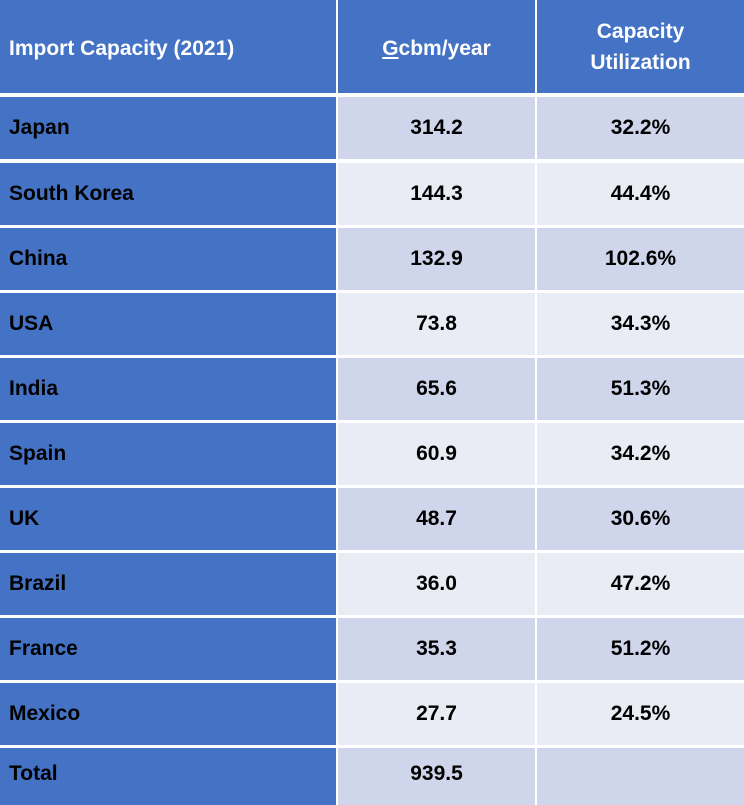  I want to click on capacity-cell: 48.7, so click(436, 519).